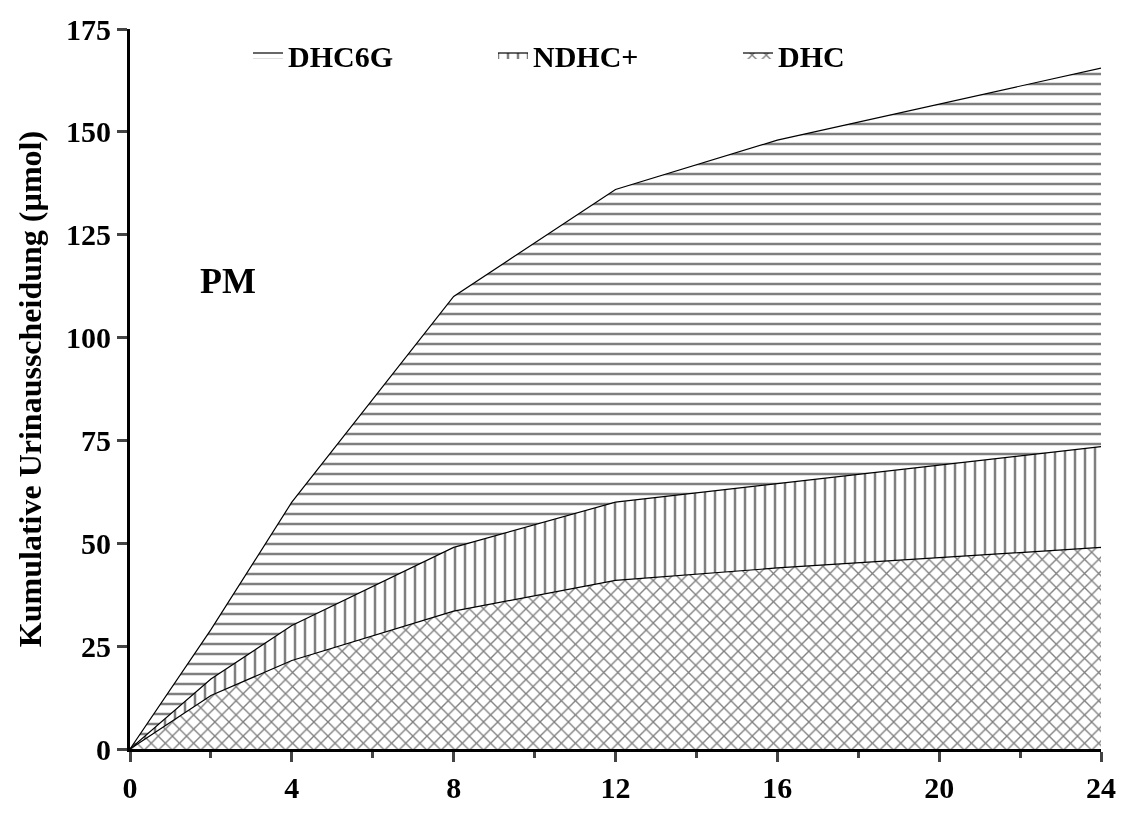 This screenshot has height=816, width=1131. Describe the element at coordinates (340, 56) in the screenshot. I see `legend-label: DHC6G` at that location.